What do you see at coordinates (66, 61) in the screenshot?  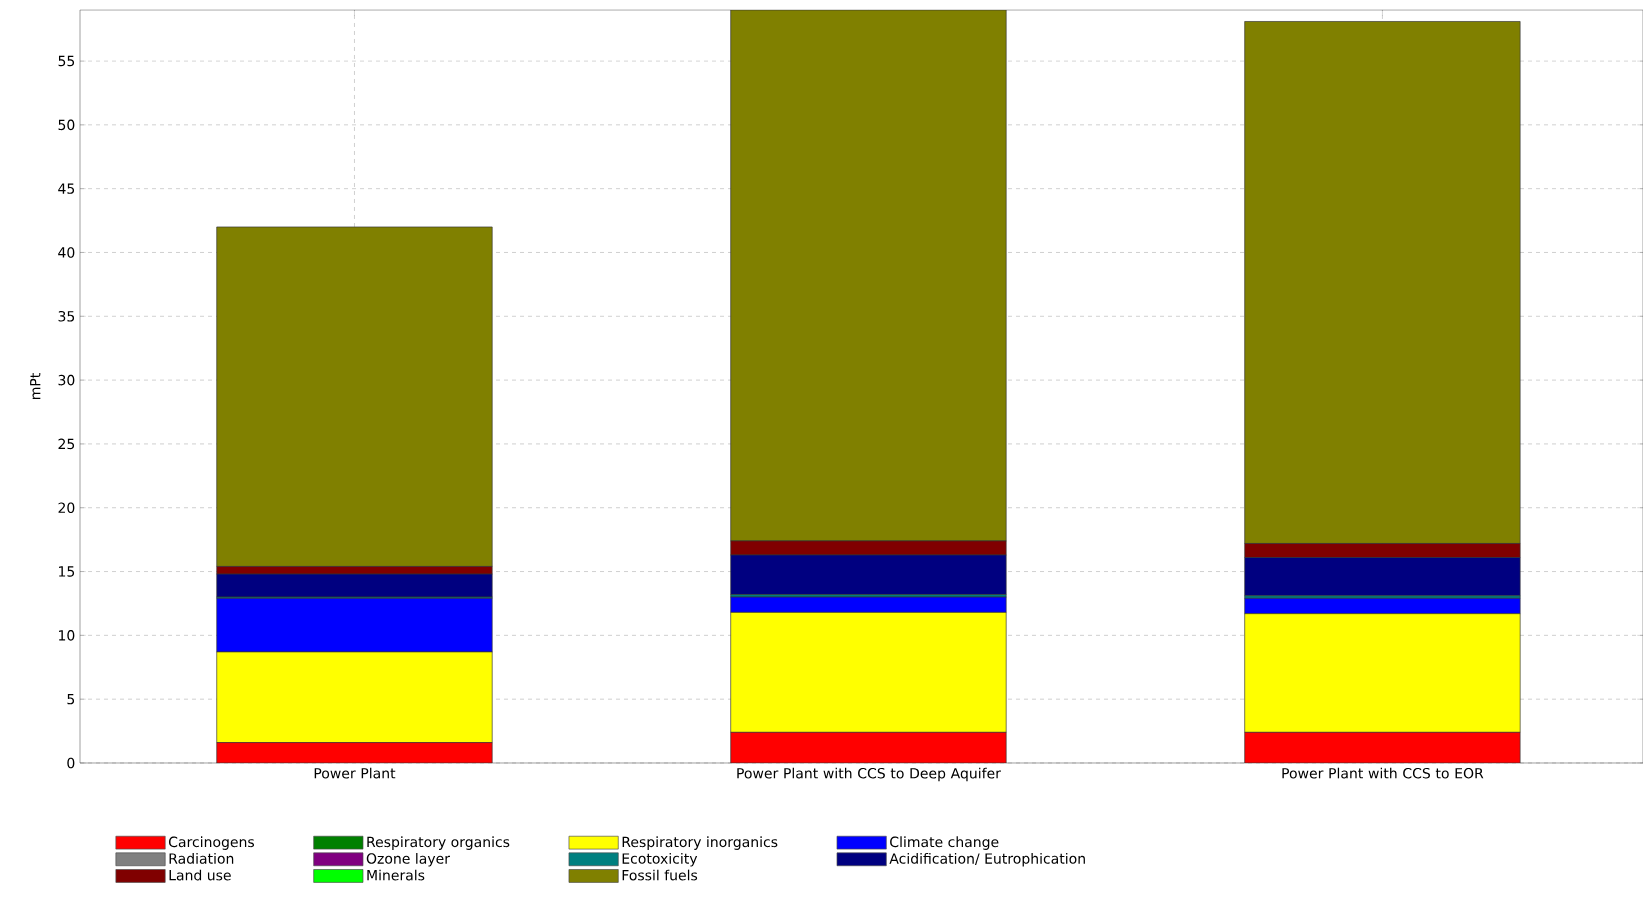 I see `y-tick-label: 55` at bounding box center [66, 61].